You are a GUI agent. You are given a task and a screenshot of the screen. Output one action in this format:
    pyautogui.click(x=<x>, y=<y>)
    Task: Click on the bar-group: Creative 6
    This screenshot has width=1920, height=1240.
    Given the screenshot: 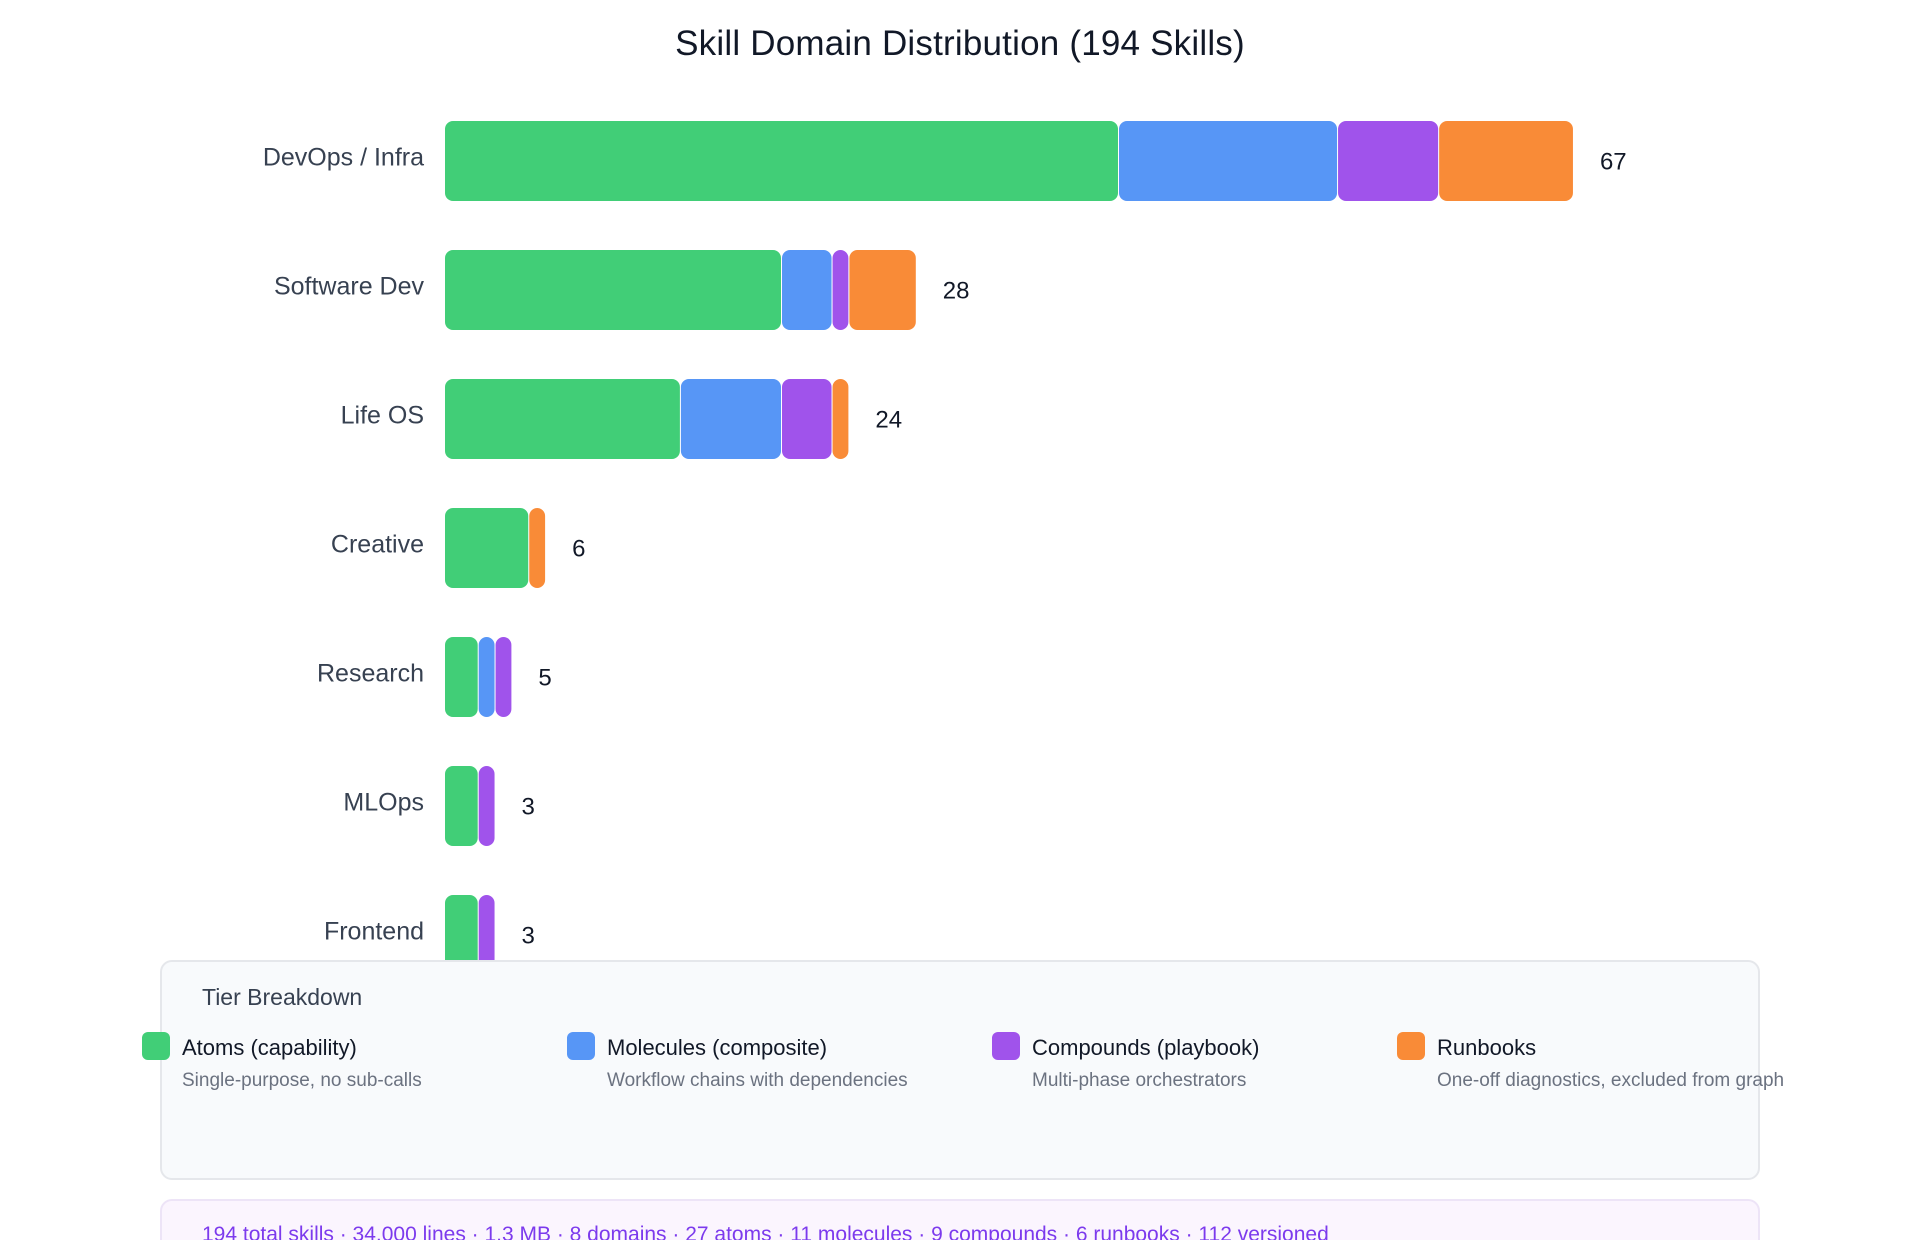 What is the action you would take?
    pyautogui.click(x=458, y=548)
    